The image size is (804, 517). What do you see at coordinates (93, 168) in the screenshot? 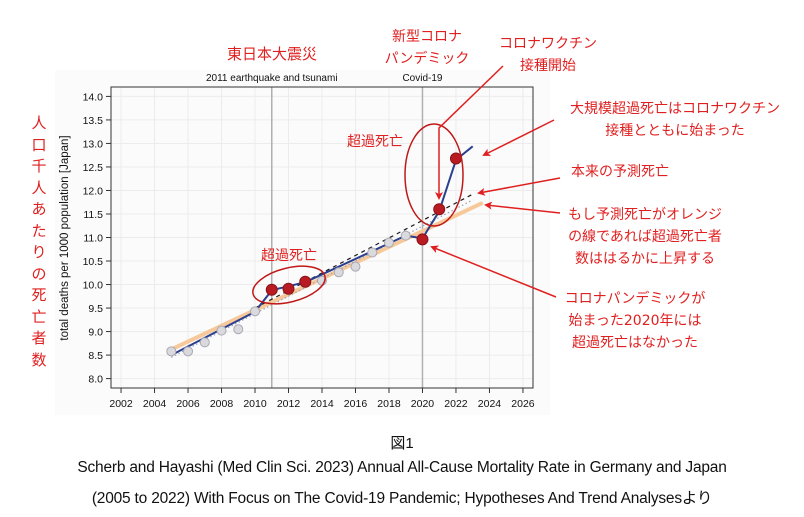
I see `y-tick-label: 12.5` at bounding box center [93, 168].